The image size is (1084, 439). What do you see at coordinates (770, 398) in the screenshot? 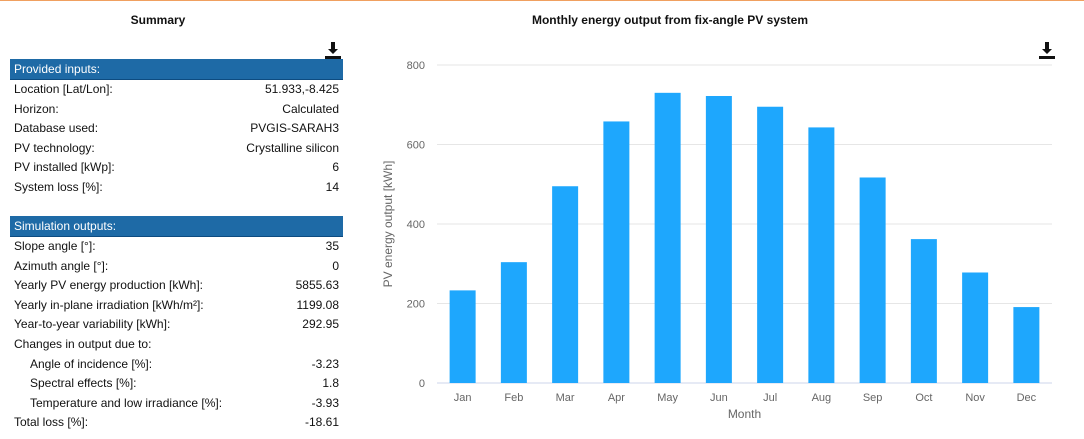
I see `x-tick-label: Jul` at bounding box center [770, 398].